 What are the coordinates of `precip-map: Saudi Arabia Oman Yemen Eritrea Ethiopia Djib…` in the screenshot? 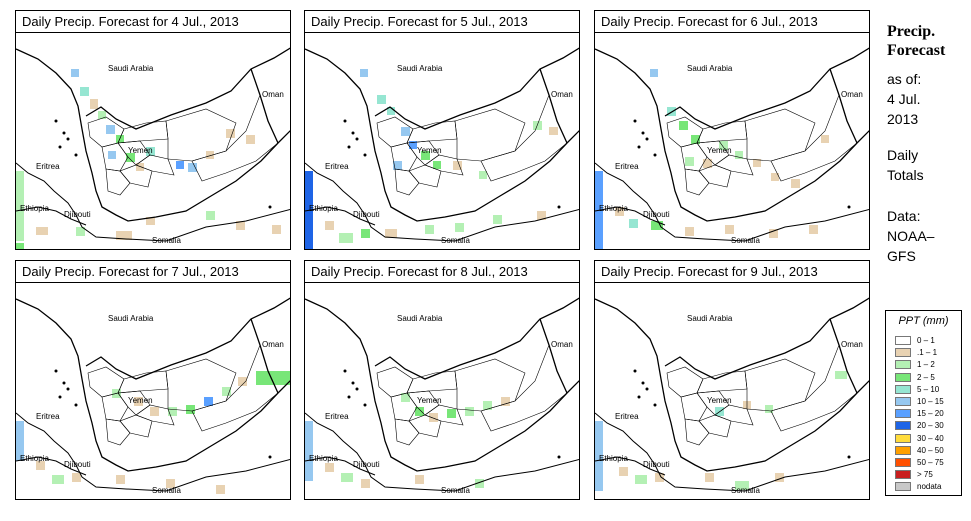 It's located at (442, 396).